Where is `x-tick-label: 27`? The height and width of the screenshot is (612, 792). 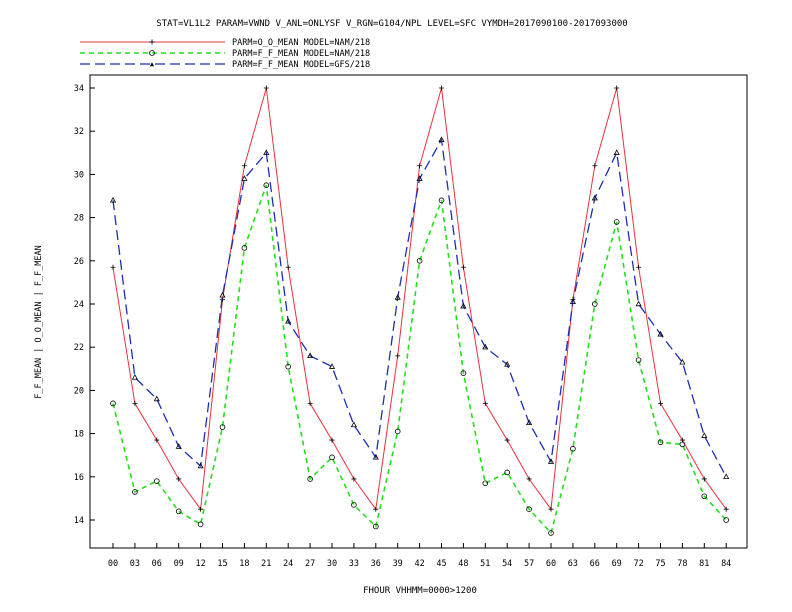 x-tick-label: 27 is located at coordinates (310, 564).